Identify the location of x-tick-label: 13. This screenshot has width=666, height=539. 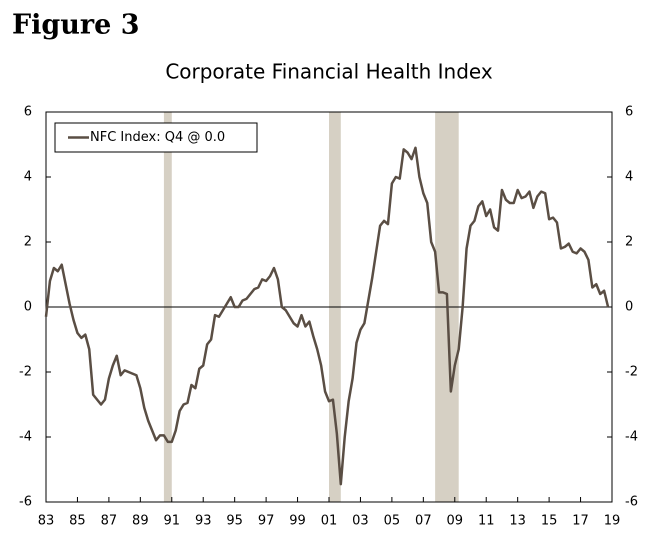
(517, 521).